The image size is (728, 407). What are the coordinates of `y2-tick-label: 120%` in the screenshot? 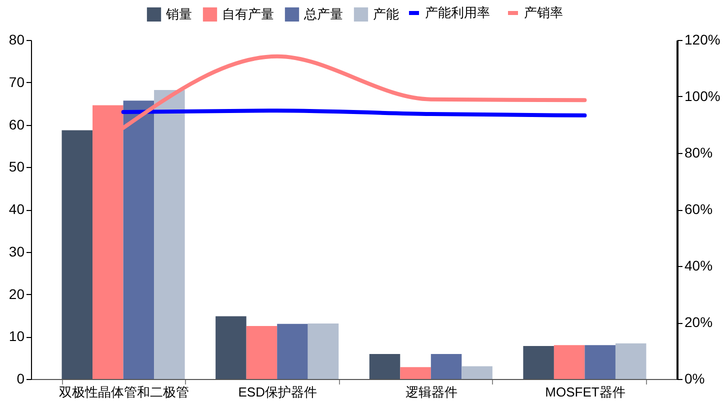 It's located at (702, 40).